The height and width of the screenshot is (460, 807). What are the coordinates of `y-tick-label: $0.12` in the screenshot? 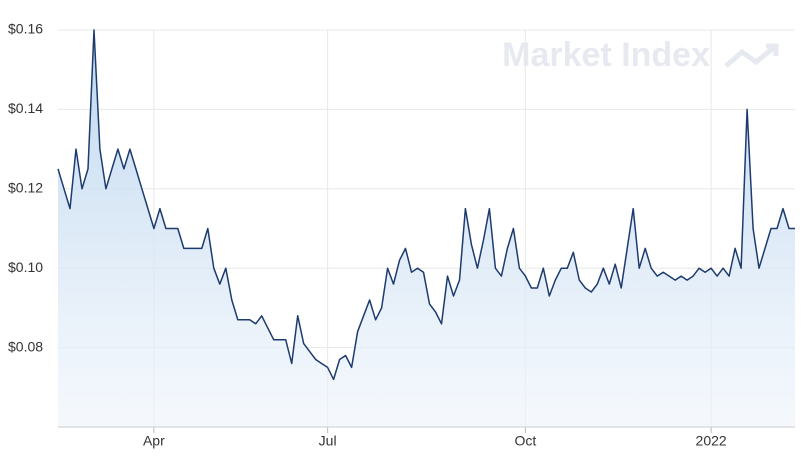 It's located at (25, 188).